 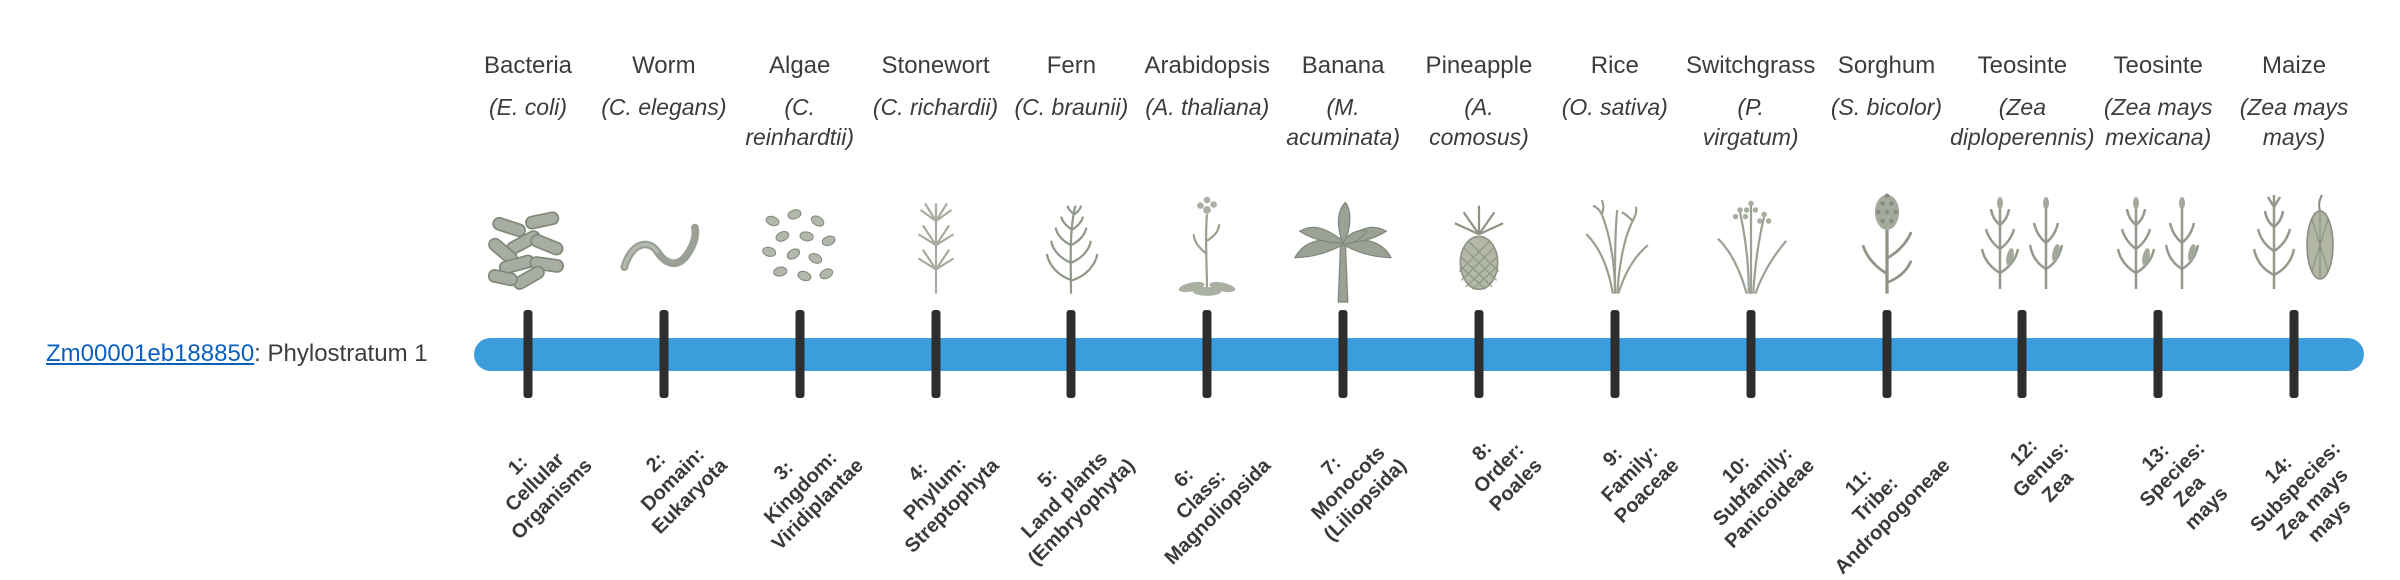 I want to click on scientific-name-line: (C., so click(x=800, y=107).